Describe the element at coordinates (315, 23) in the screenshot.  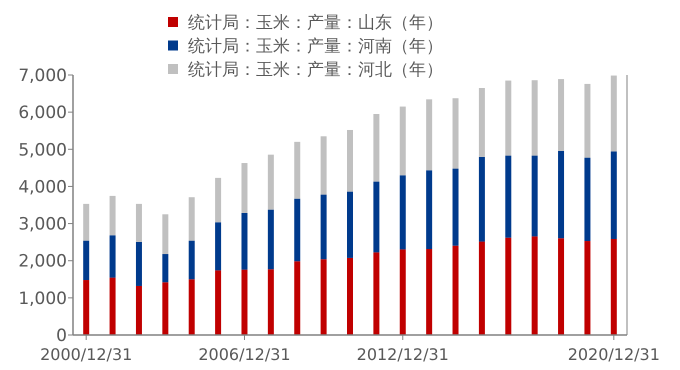
I see `legend-label: 统计局：玉米：产量：山东（年）` at that location.